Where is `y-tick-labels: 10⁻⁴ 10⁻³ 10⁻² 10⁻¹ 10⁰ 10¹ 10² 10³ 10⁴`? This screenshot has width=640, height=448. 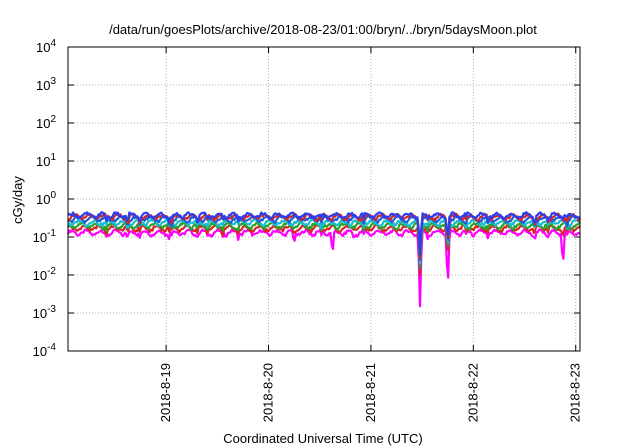
y-tick-labels: 10⁻⁴ 10⁻³ 10⁻² 10⁻¹ 10⁰ 10¹ 10² 10³ 10⁴ is located at coordinates (45, 198).